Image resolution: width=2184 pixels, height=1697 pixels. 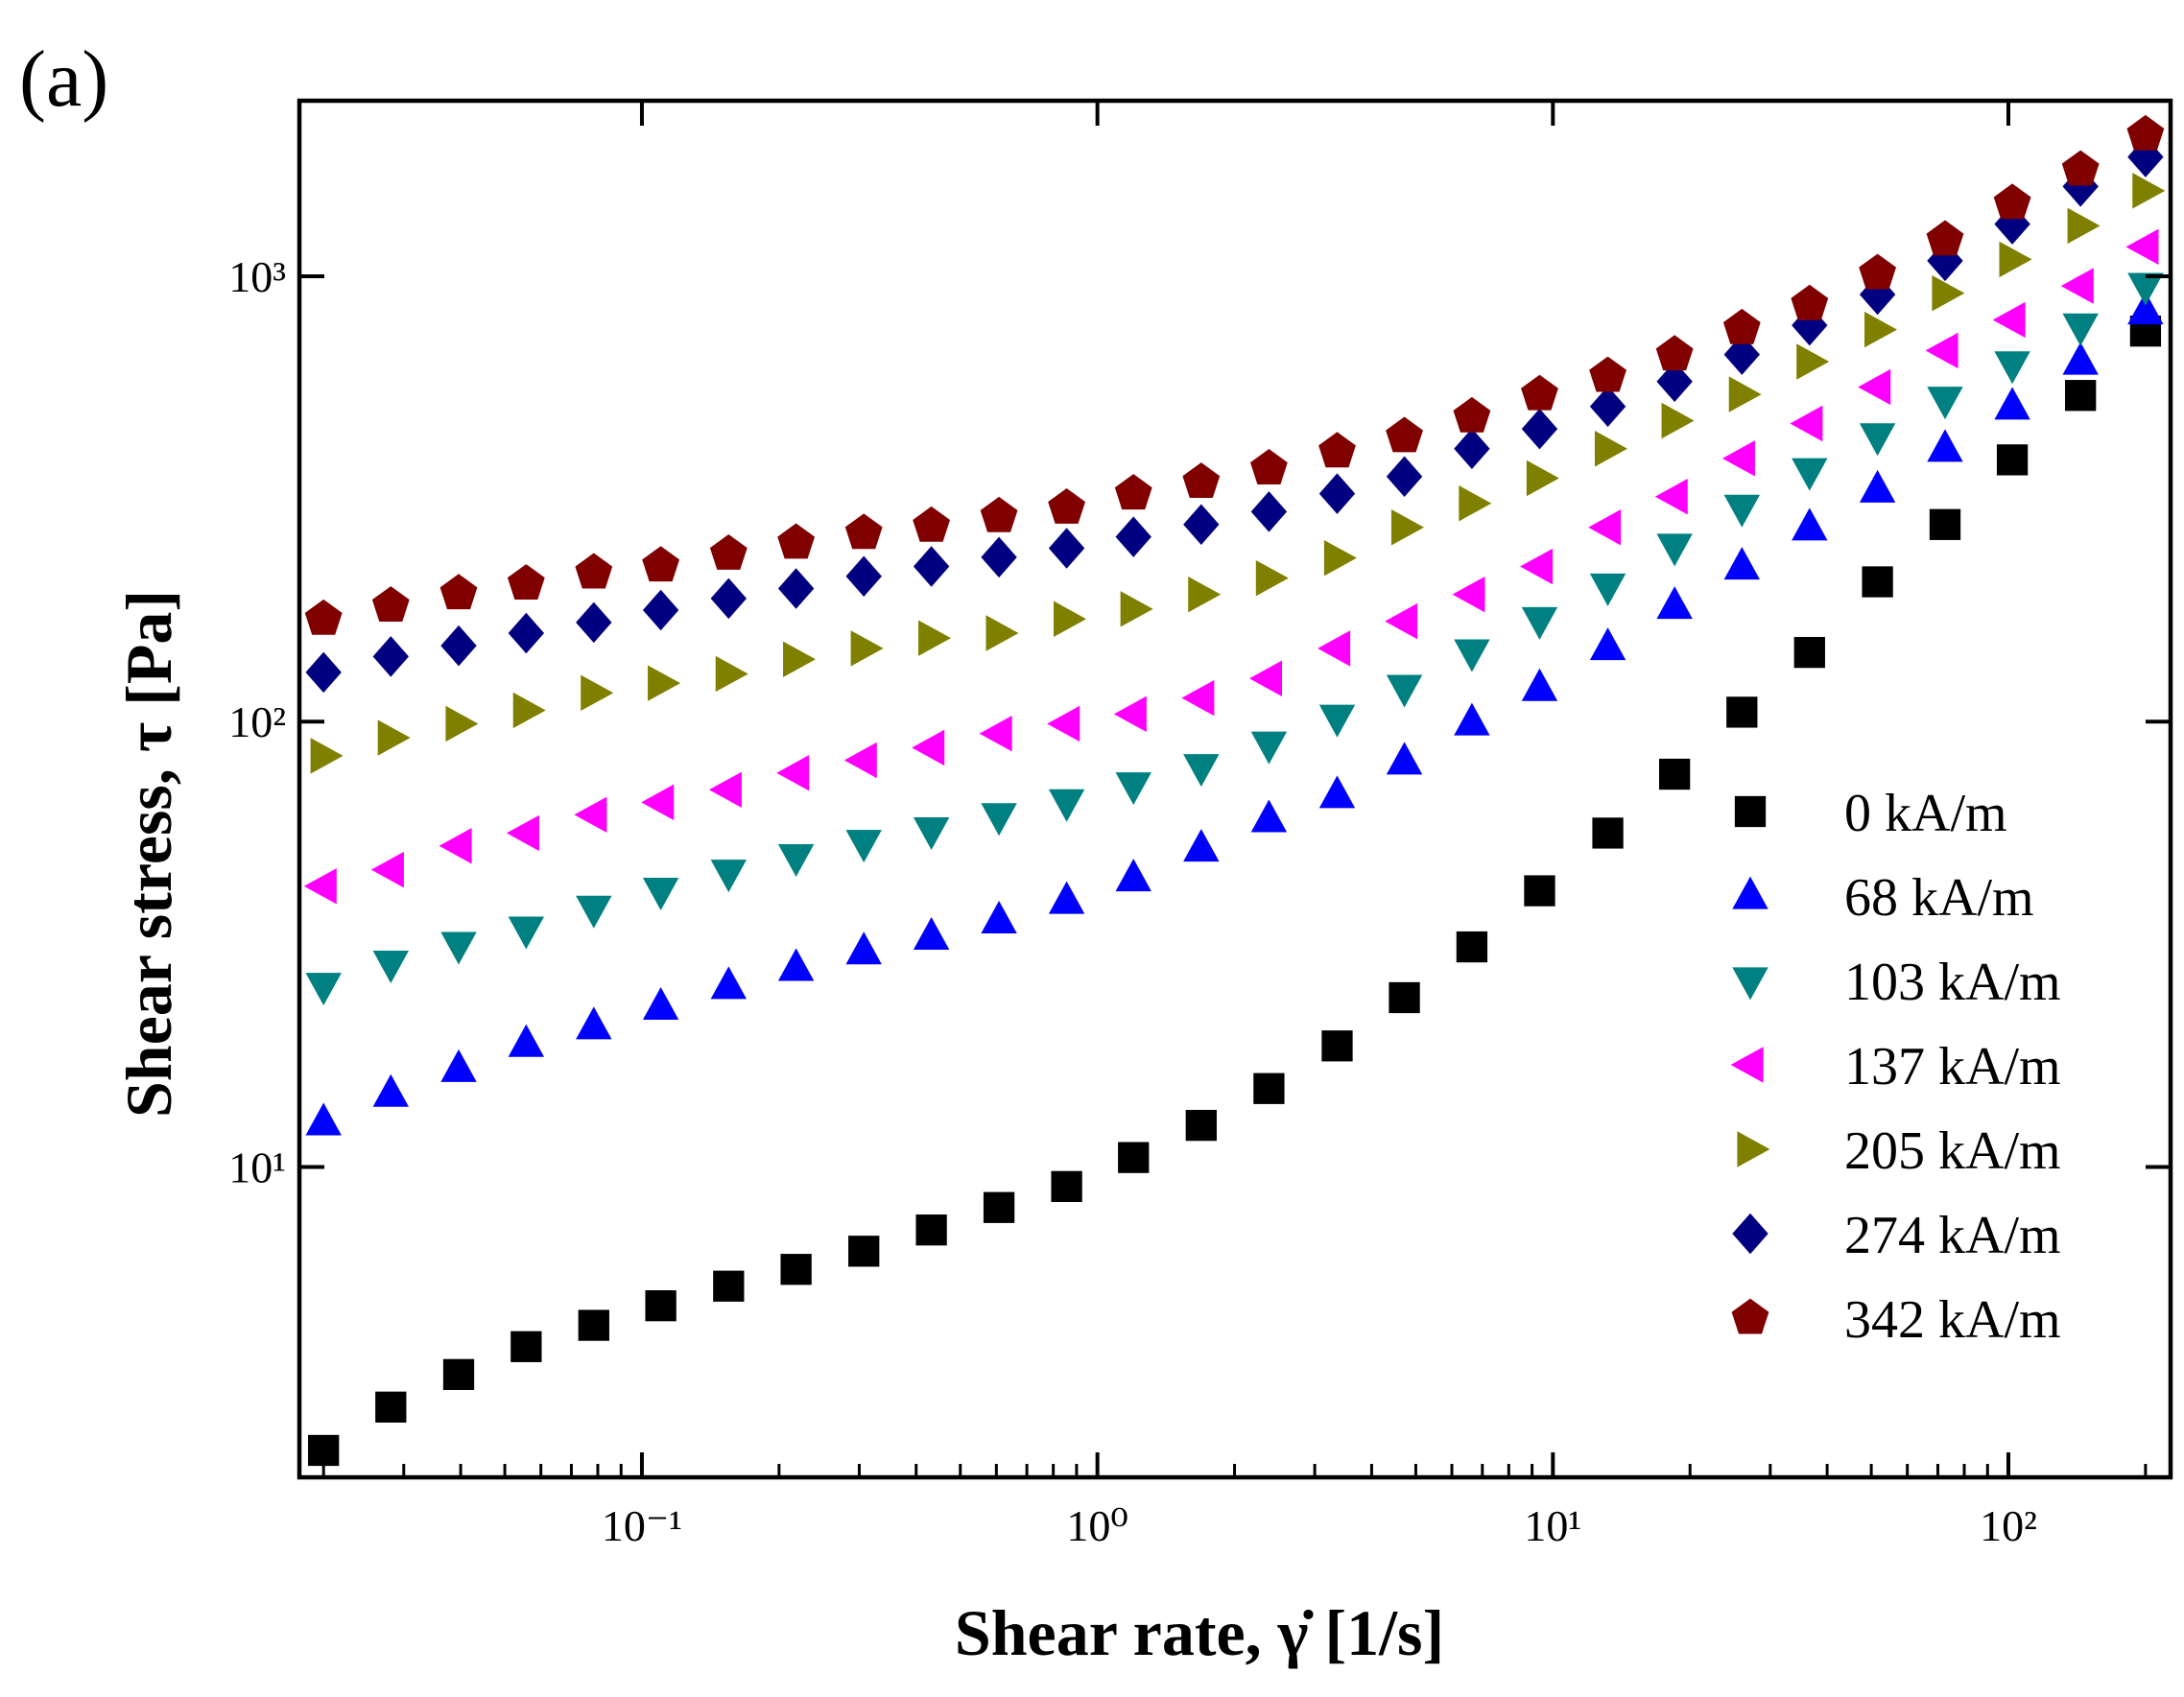 What do you see at coordinates (1552, 1525) in the screenshot?
I see `x-tick-label: 10¹` at bounding box center [1552, 1525].